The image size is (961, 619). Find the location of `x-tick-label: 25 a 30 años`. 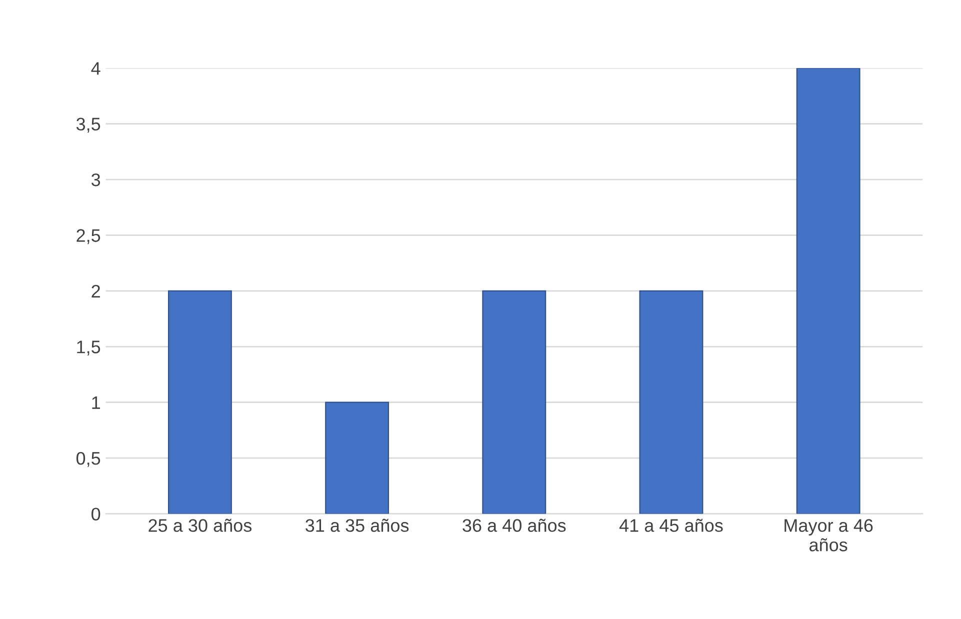

x-tick-label: 25 a 30 años is located at coordinates (200, 525).